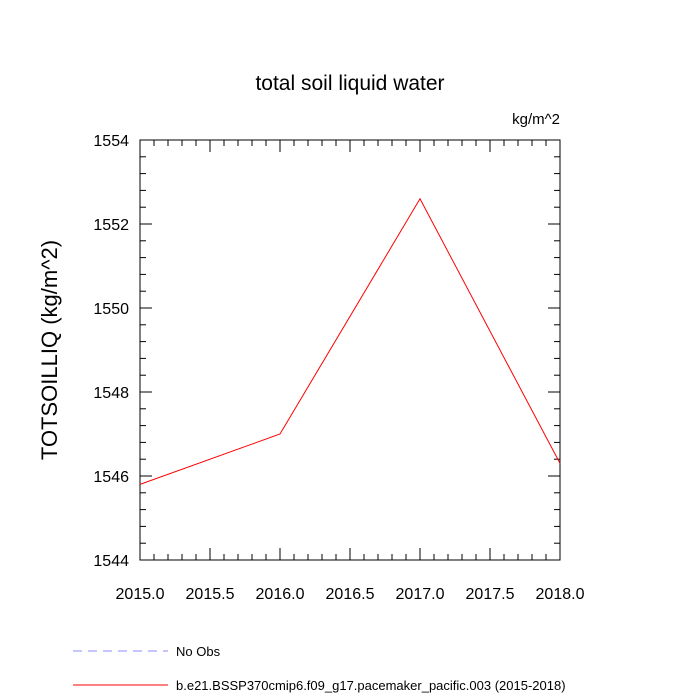 The height and width of the screenshot is (700, 700). Describe the element at coordinates (111, 393) in the screenshot. I see `y-tick-label: 1548` at that location.